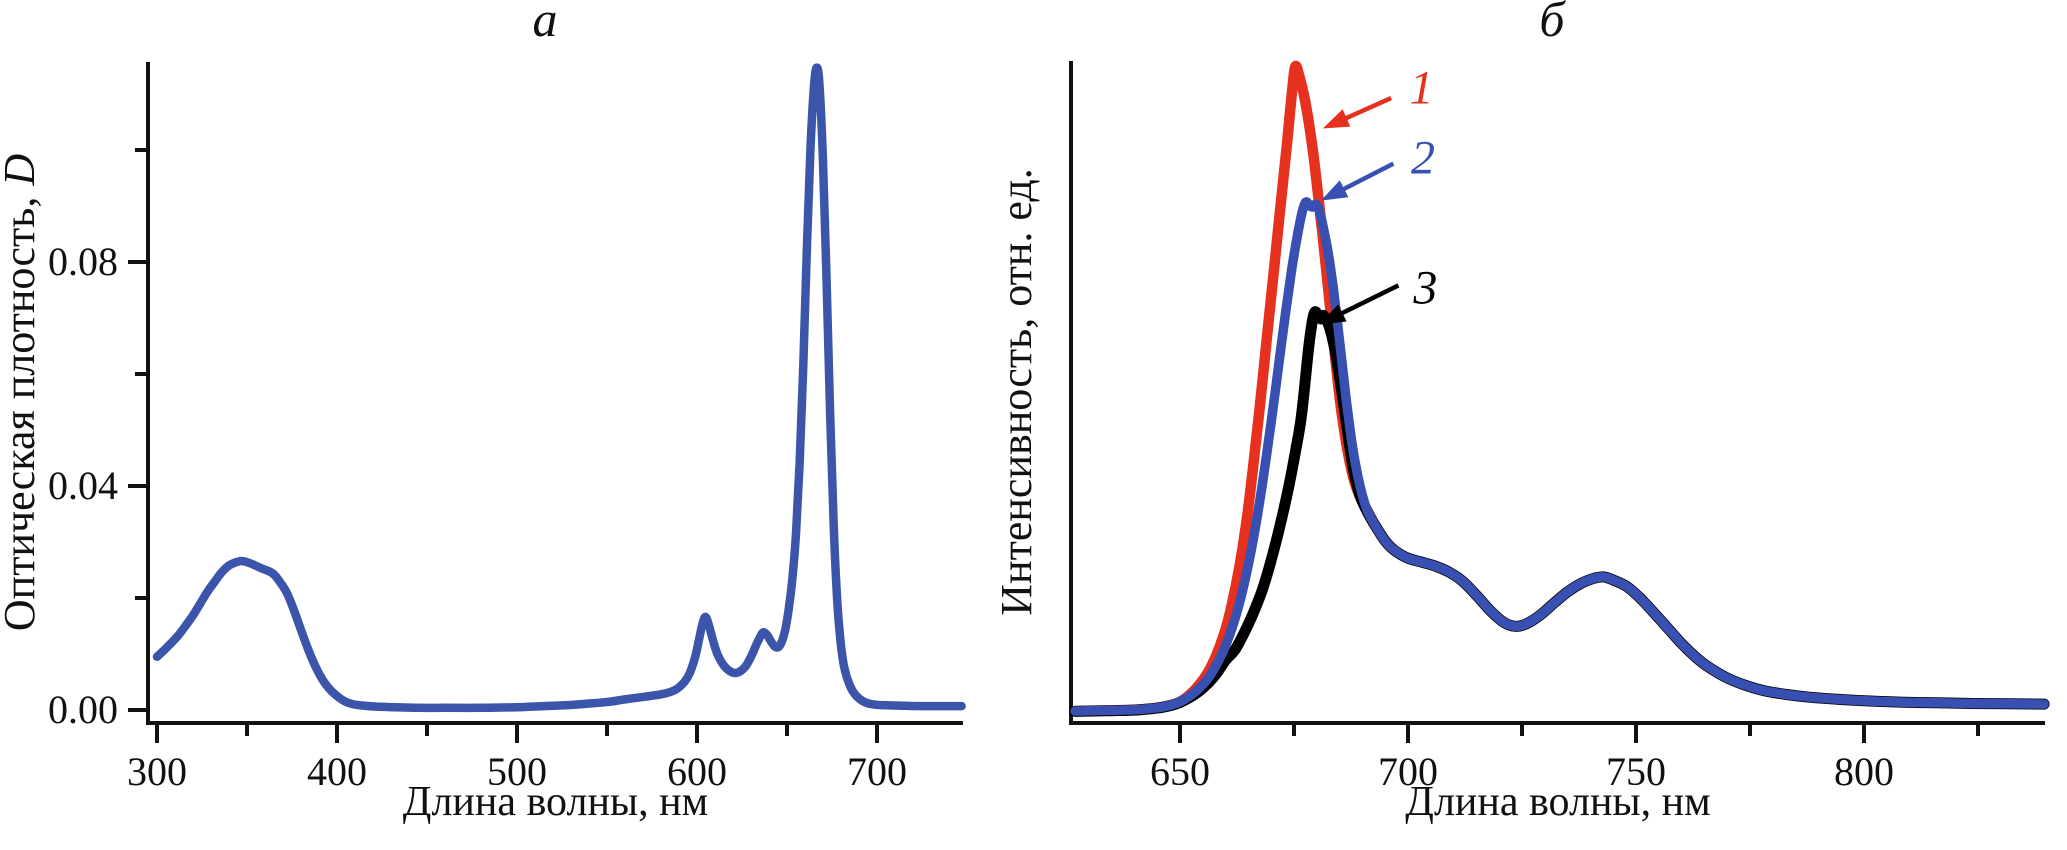 This screenshot has width=2067, height=850. What do you see at coordinates (83, 709) in the screenshot?
I see `y-tick-label: 0.00` at bounding box center [83, 709].